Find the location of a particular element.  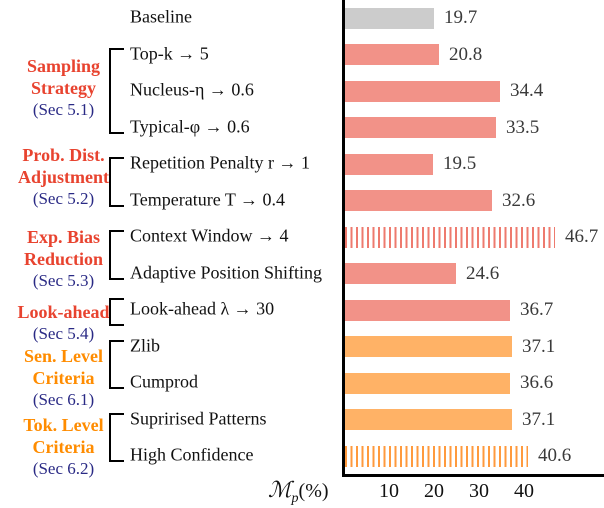

x-tick-label: 10 is located at coordinates (389, 491).